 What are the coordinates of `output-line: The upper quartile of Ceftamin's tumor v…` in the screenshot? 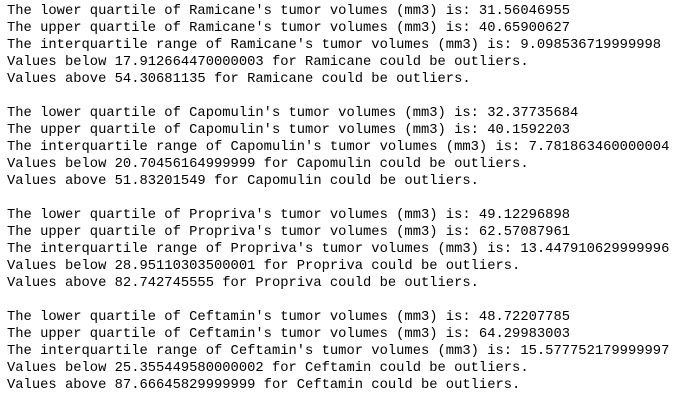 It's located at (289, 334).